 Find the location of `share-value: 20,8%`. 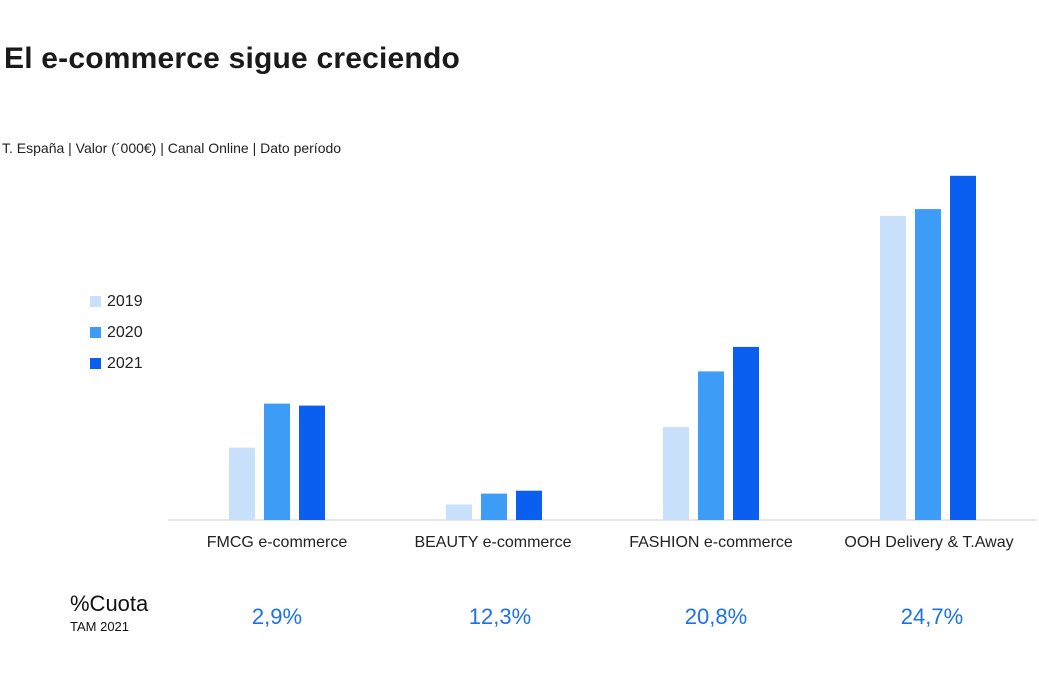

share-value: 20,8% is located at coordinates (716, 616).